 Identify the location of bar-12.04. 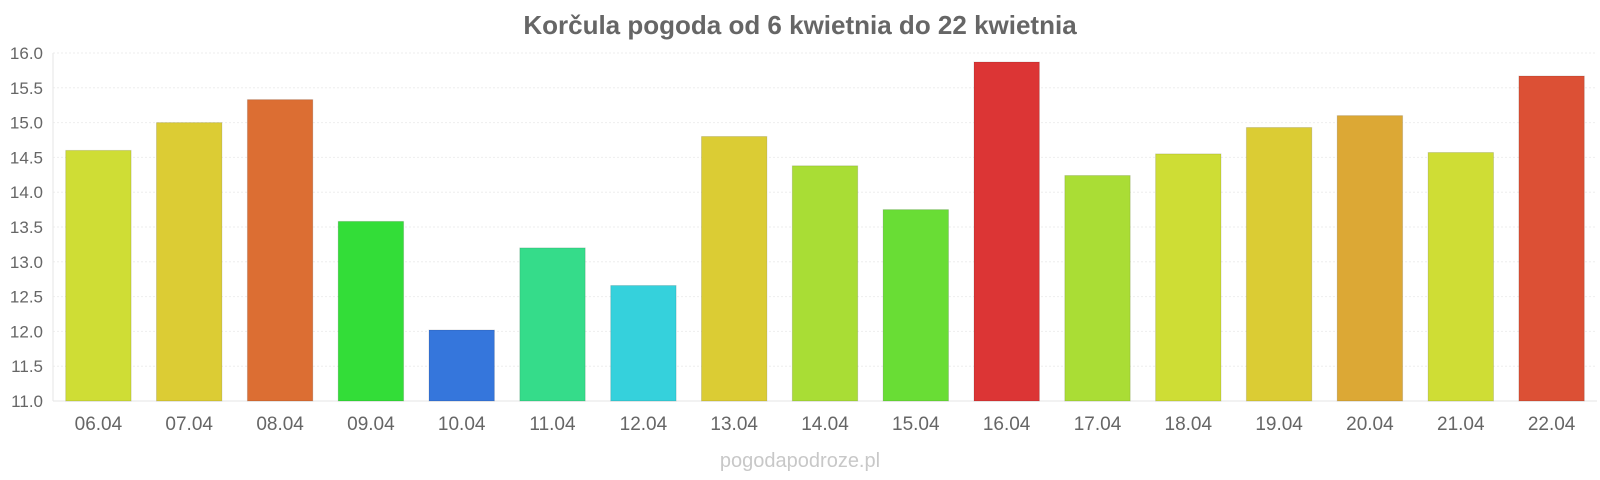
(643, 343).